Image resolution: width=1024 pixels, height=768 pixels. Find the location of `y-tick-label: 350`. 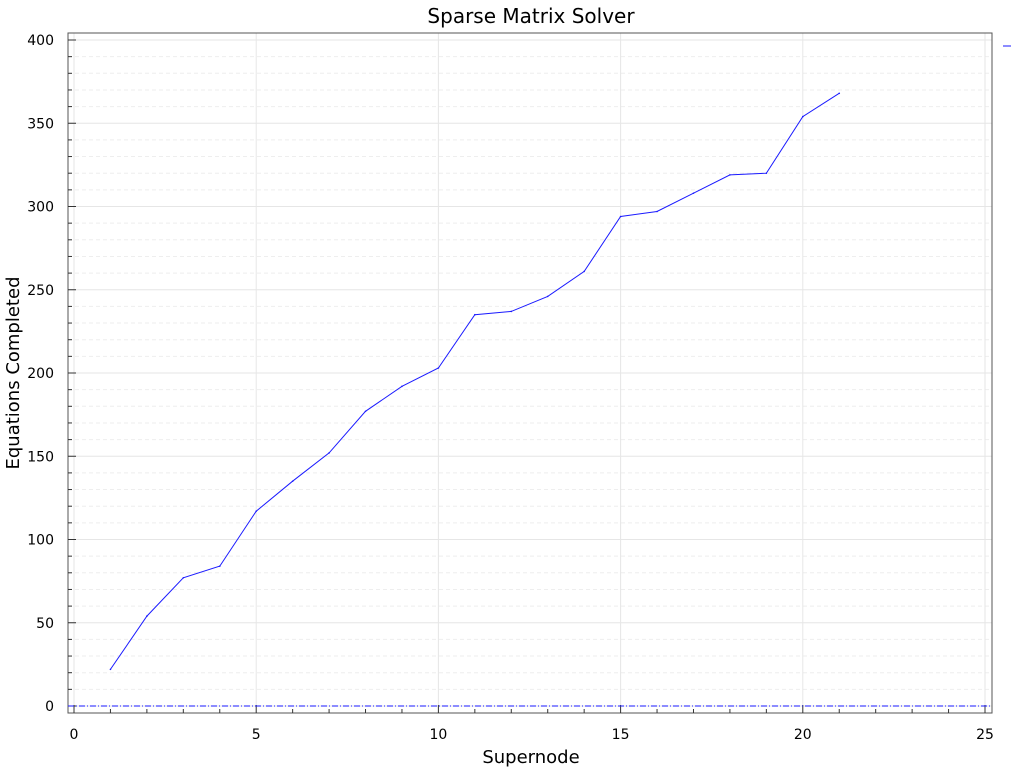

y-tick-label: 350 is located at coordinates (40, 124).